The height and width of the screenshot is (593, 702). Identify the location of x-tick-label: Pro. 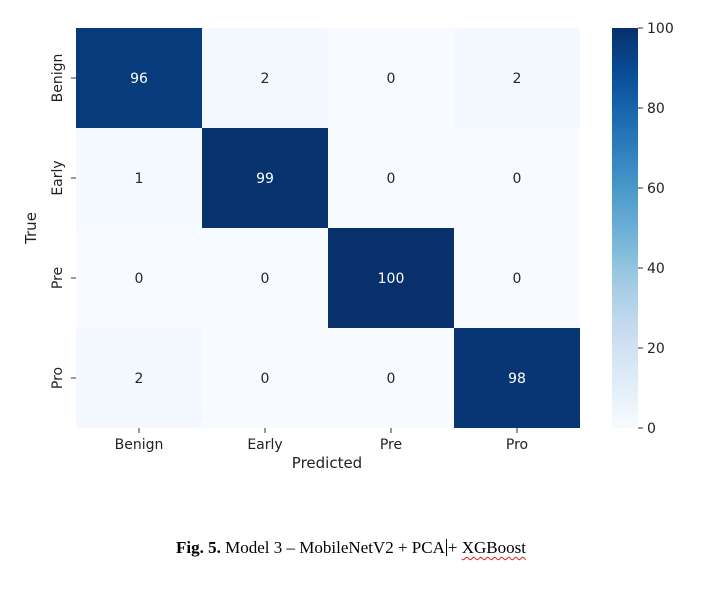
(517, 445).